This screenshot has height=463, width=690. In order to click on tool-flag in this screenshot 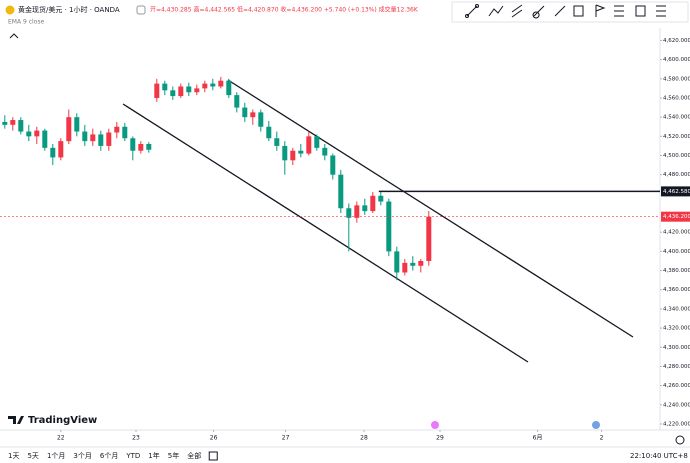, I will do `click(600, 10)`.